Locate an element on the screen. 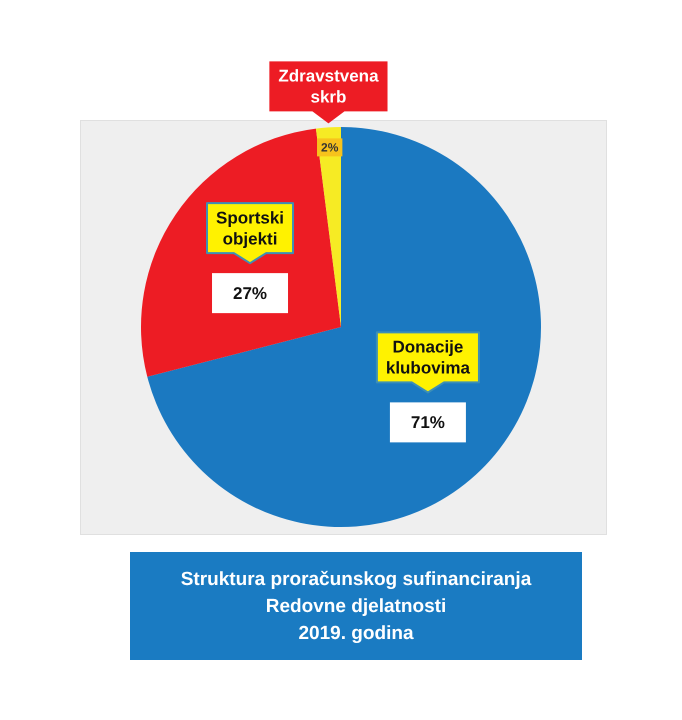 This screenshot has width=682, height=720. data-label: 27% is located at coordinates (250, 293).